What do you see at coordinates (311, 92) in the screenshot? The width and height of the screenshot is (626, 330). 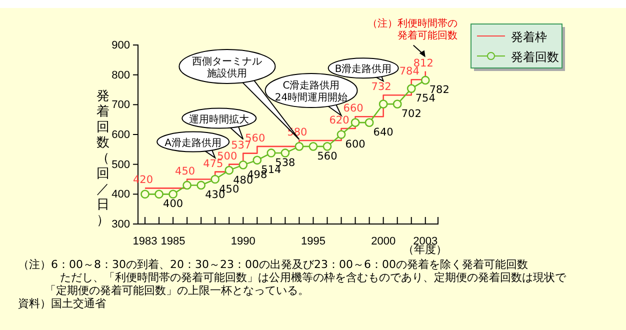 I see `annotation: C滑走路供用24時間運用開始` at bounding box center [311, 92].